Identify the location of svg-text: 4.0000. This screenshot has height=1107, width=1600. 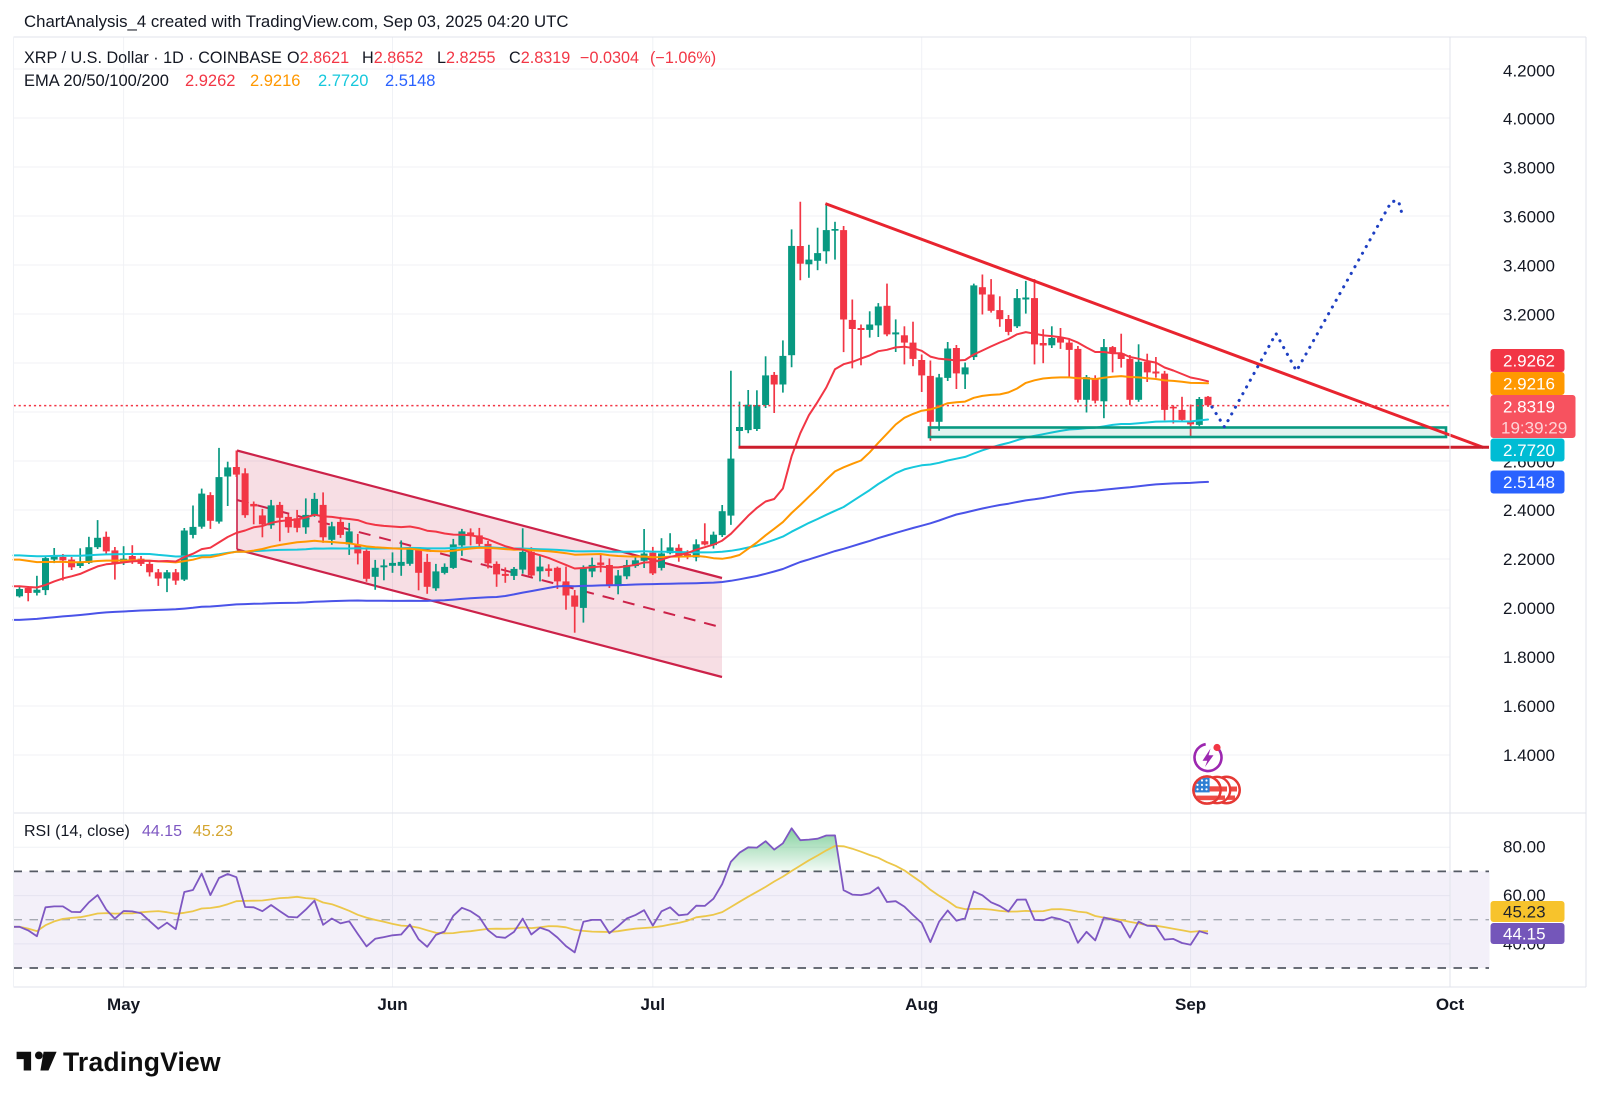
(1529, 119).